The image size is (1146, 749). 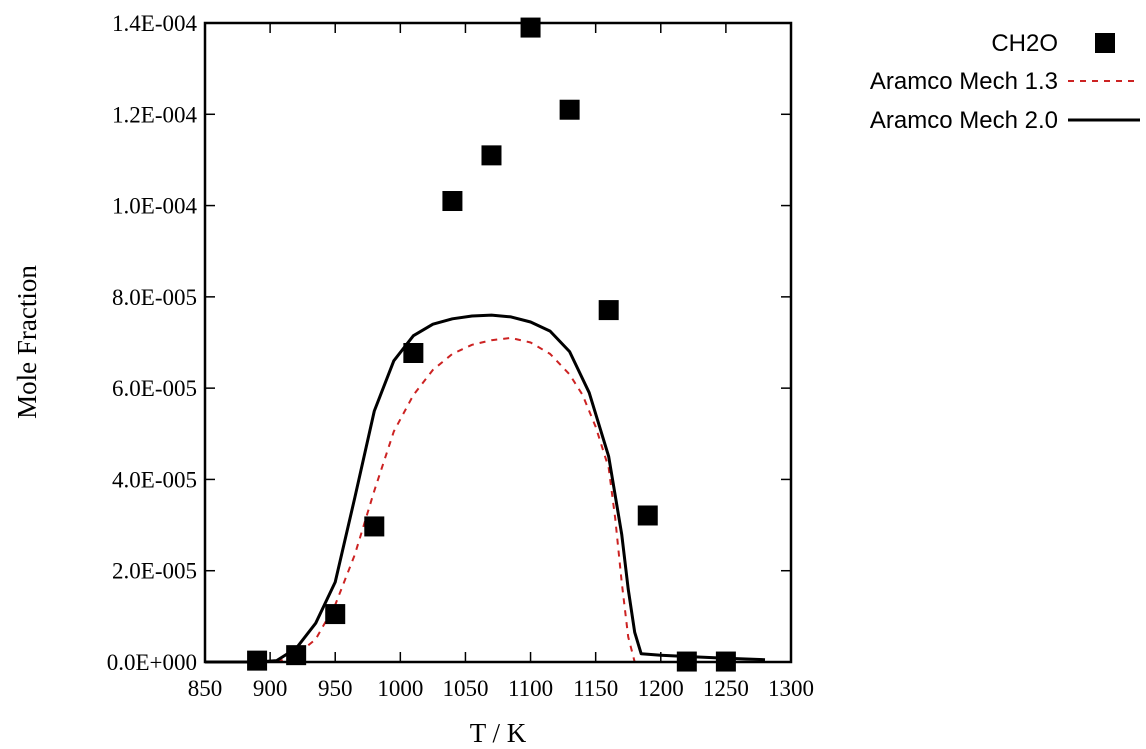 What do you see at coordinates (154, 571) in the screenshot?
I see `y-tick-label: 2.0E-005` at bounding box center [154, 571].